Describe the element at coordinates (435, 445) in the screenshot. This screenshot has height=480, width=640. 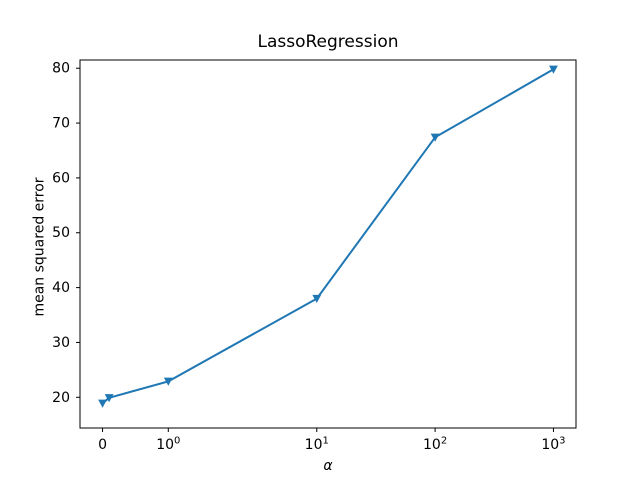
I see `x-tick-label: 10²` at that location.